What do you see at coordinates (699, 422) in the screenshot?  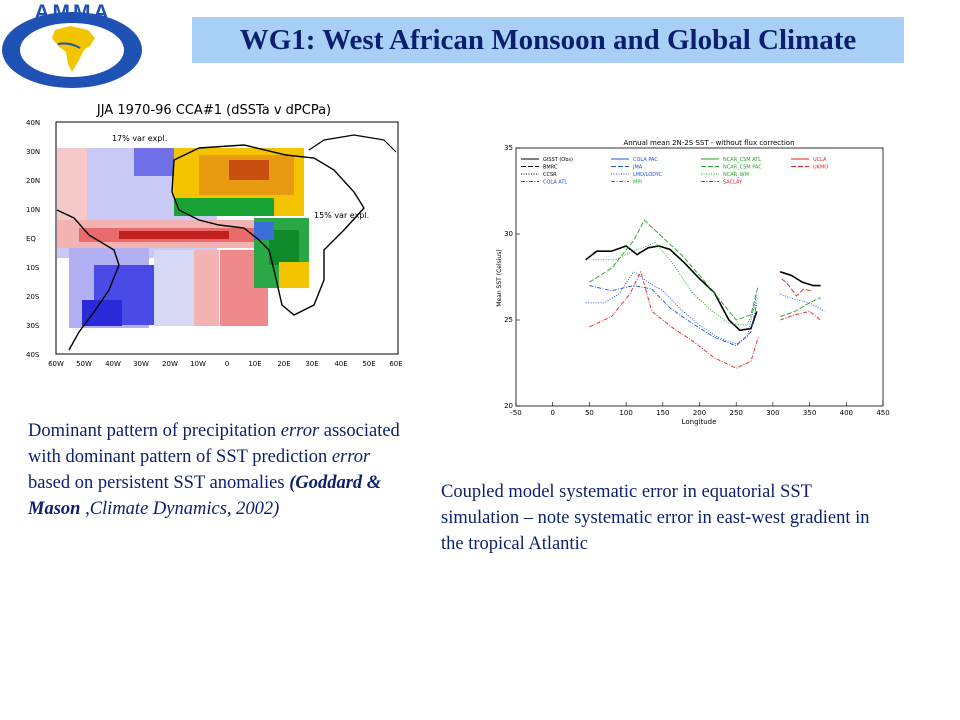 I see `x-axis-label: Longitude` at bounding box center [699, 422].